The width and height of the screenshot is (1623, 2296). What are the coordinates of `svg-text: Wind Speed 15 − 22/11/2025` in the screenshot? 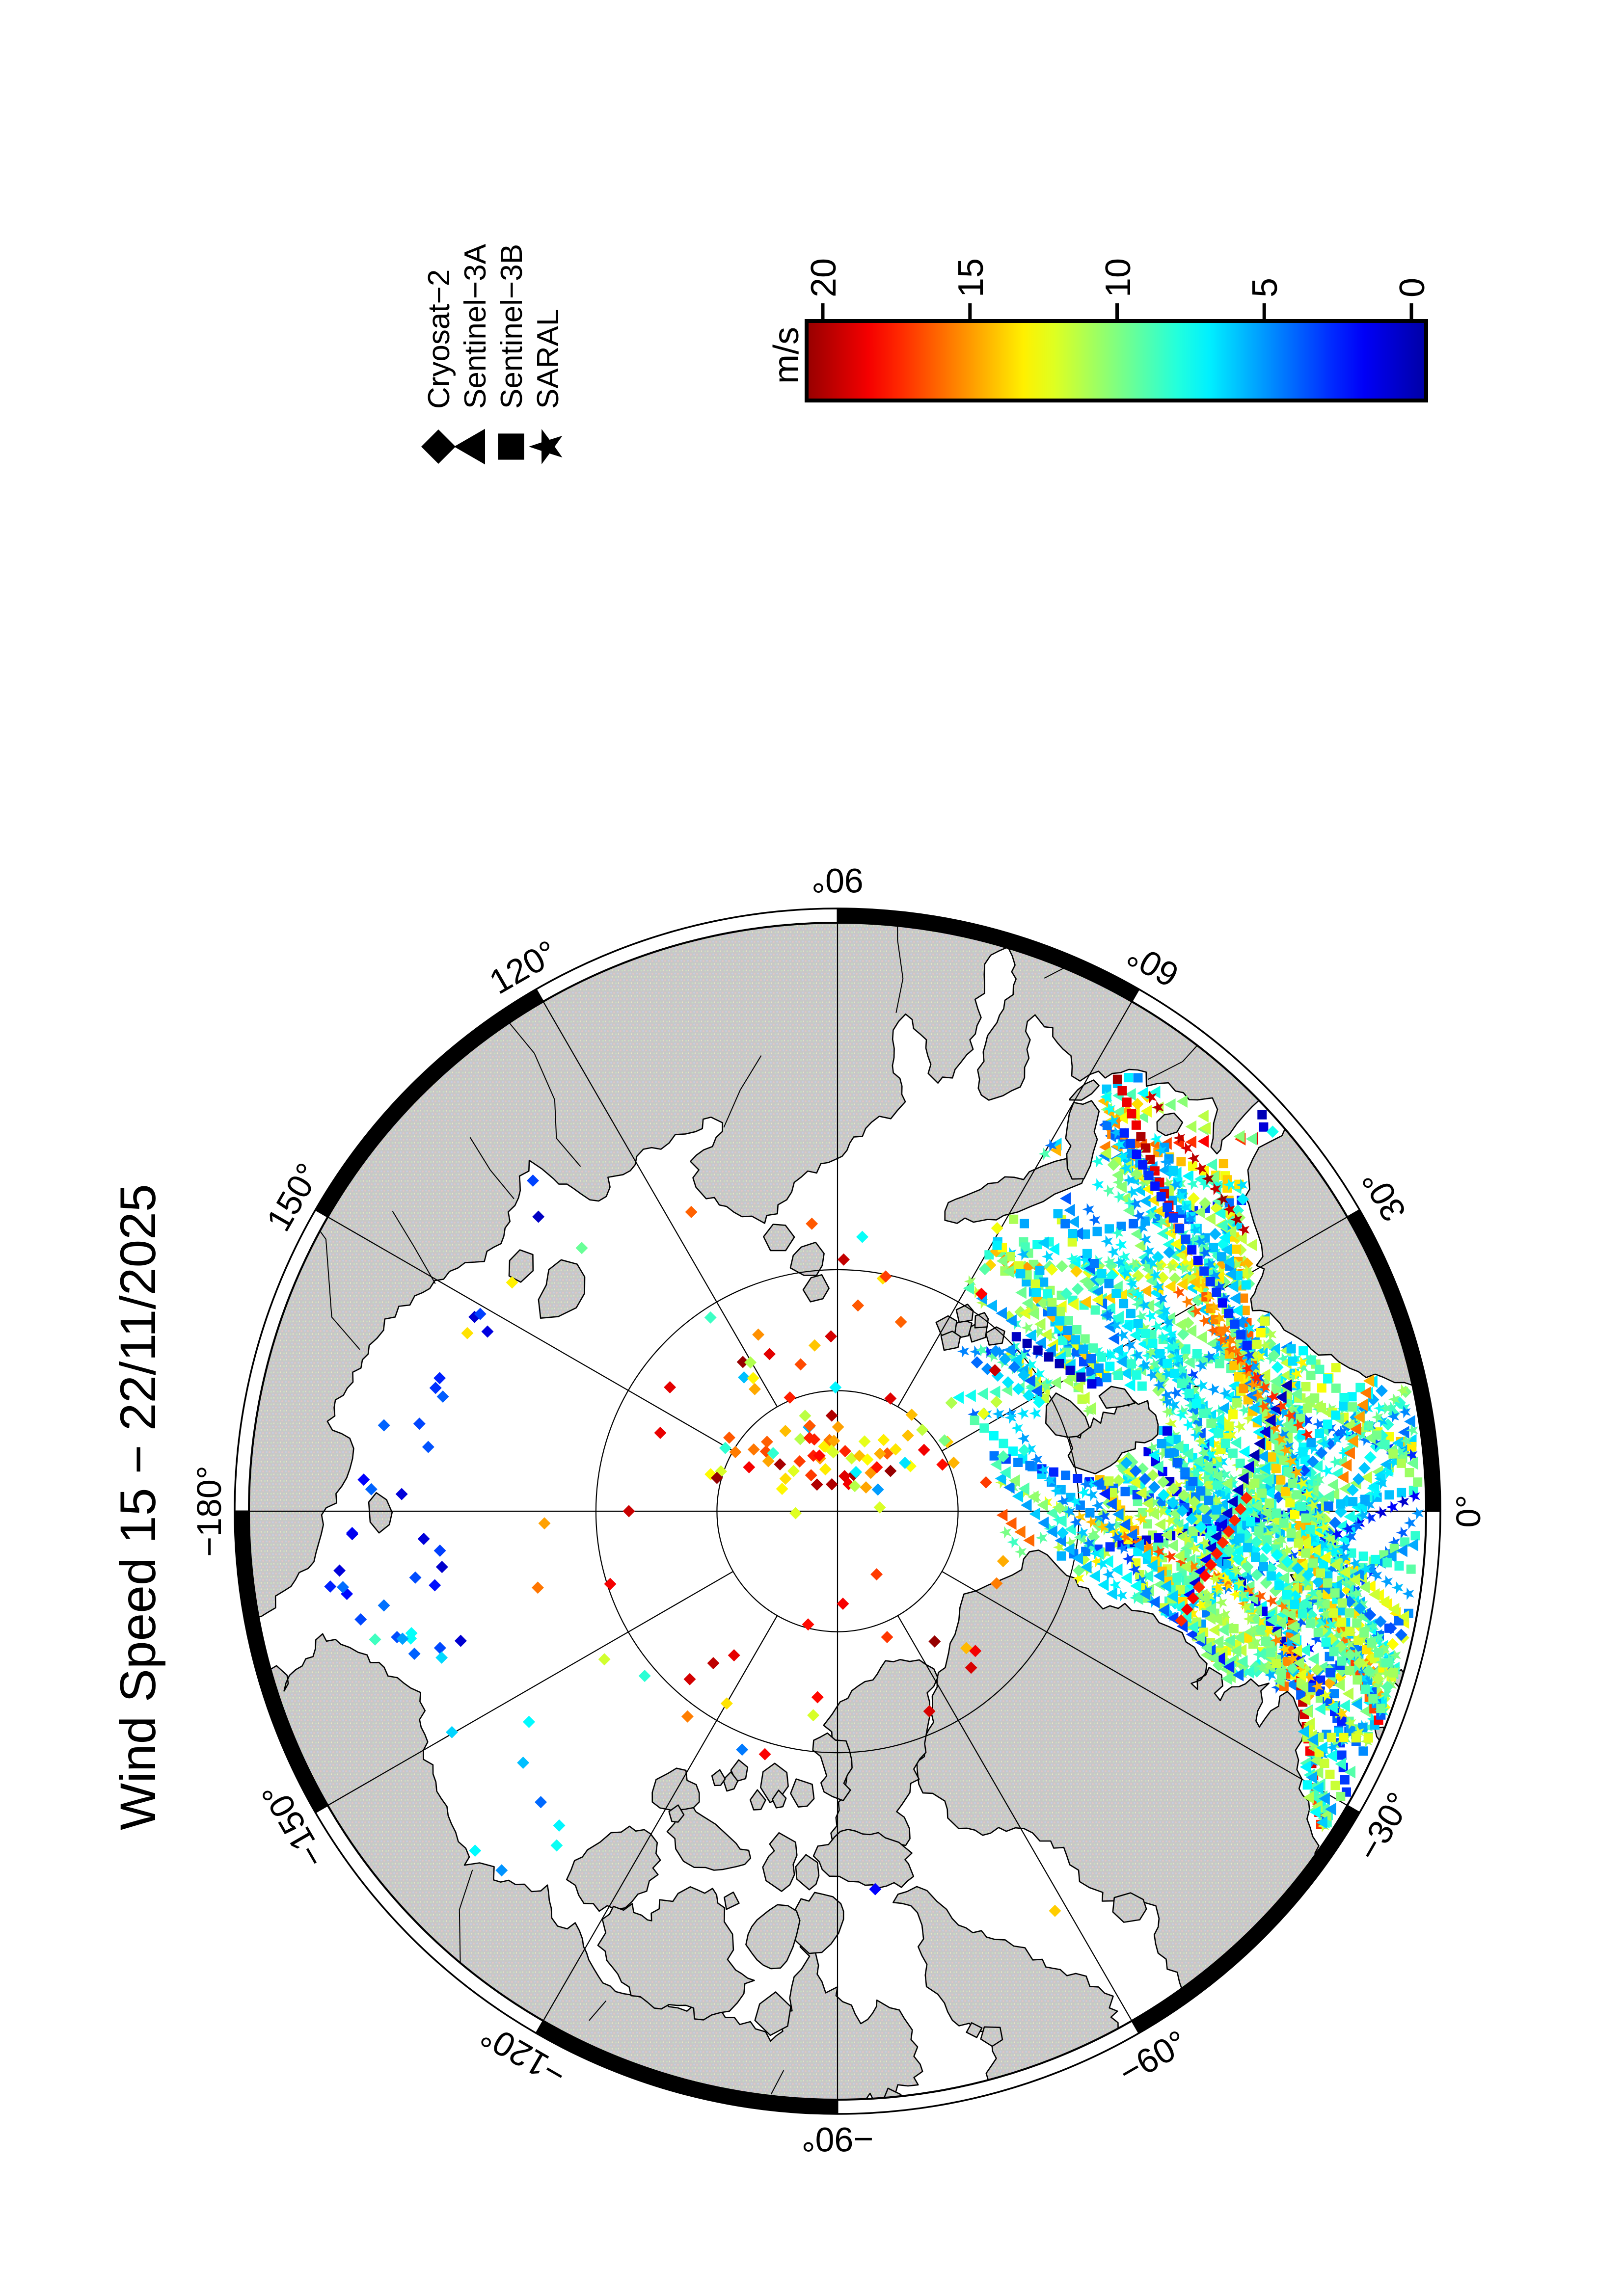 It's located at (138, 1507).